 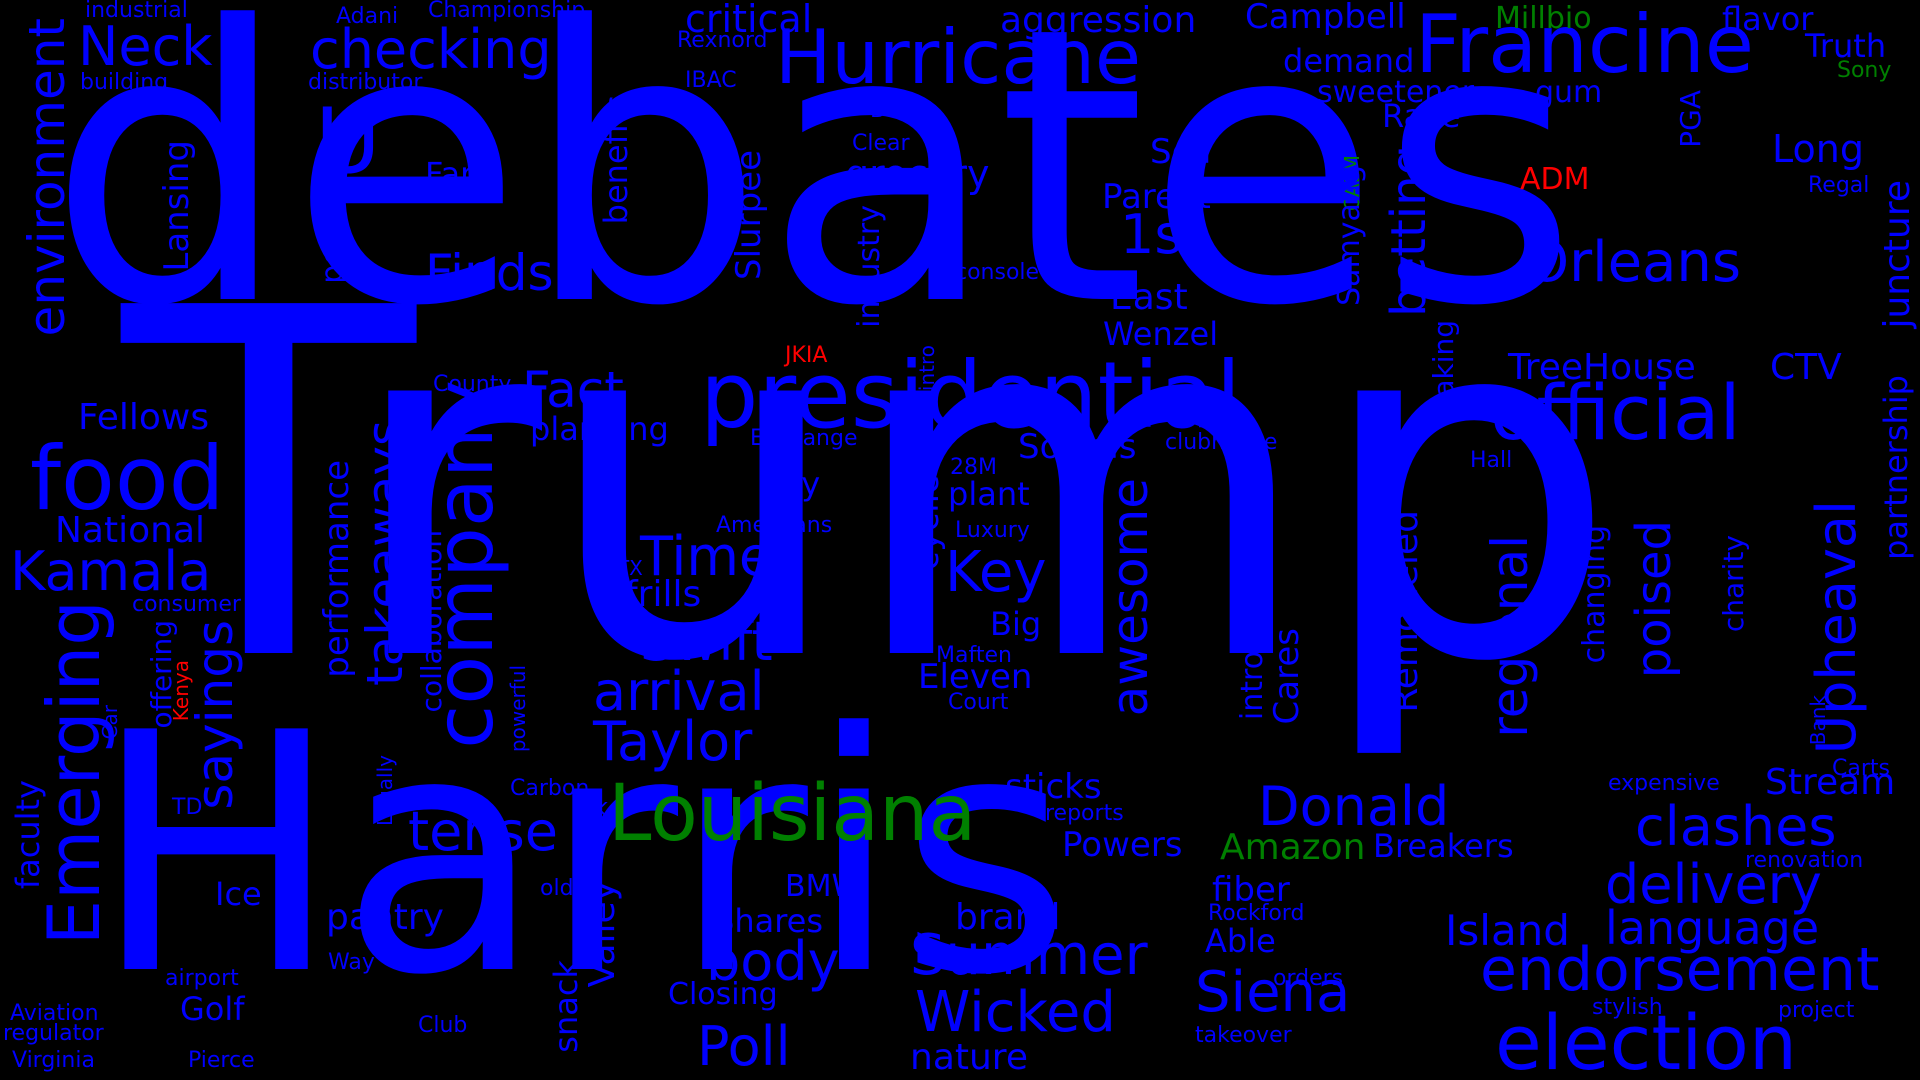 I want to click on word-aggression: aggression, so click(x=1098, y=21).